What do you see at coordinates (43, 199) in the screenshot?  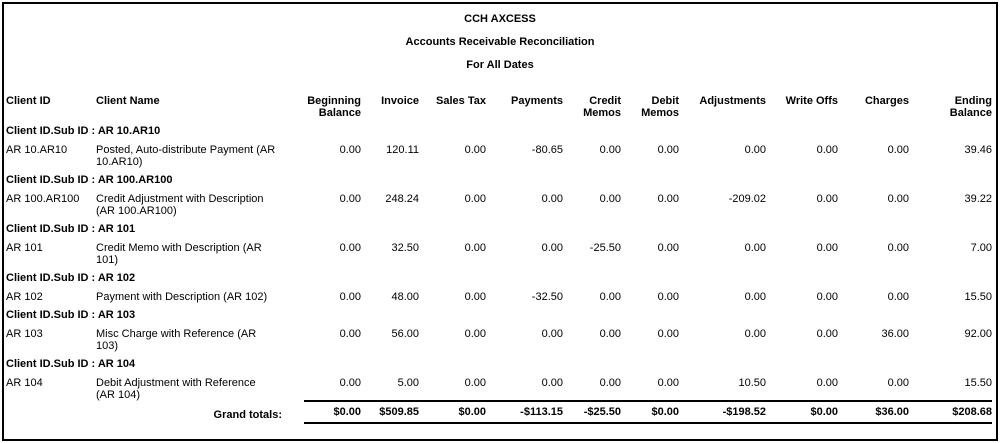 I see `client-id-cell: AR 100.AR100` at bounding box center [43, 199].